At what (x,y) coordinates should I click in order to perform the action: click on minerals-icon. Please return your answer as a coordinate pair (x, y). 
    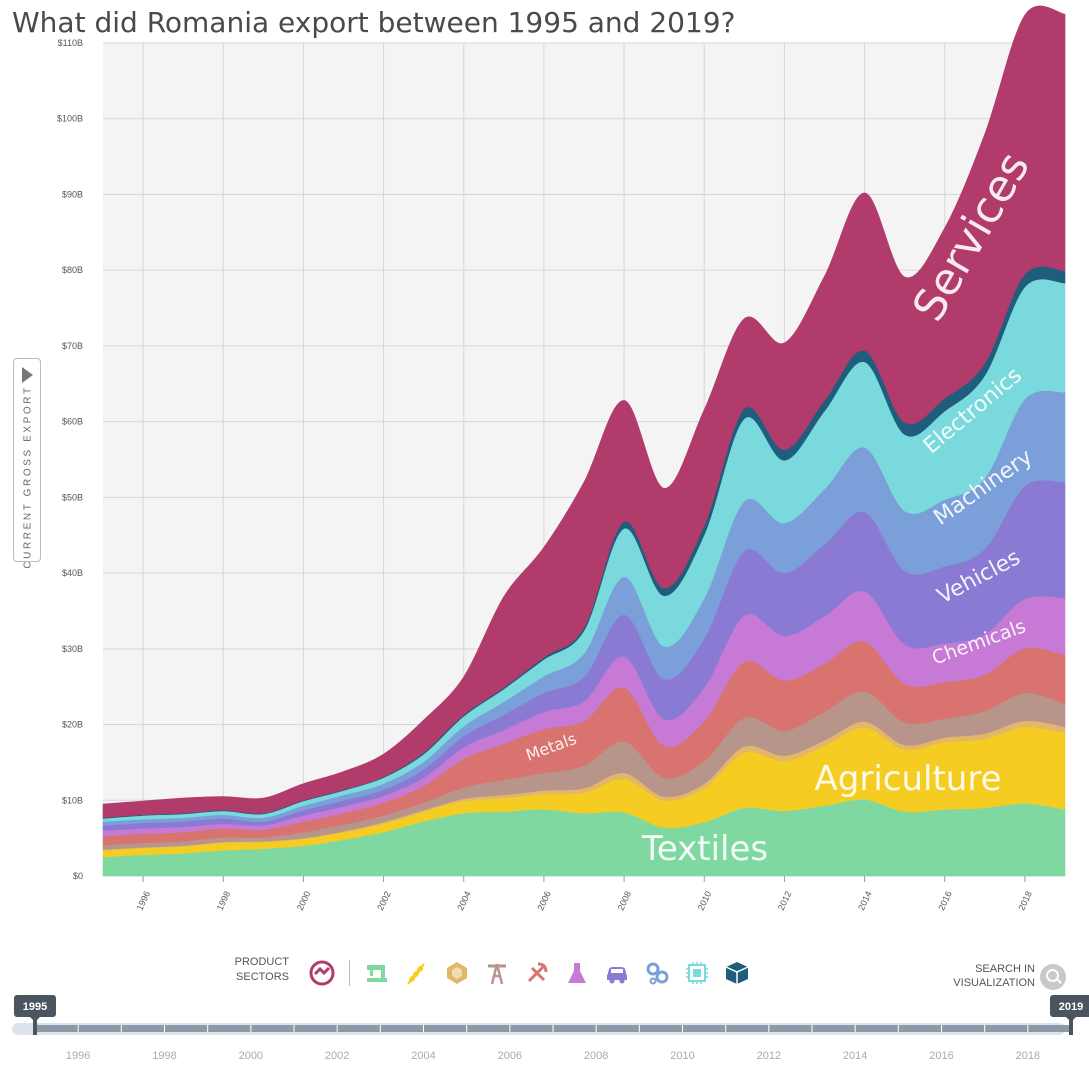
    Looking at the image, I should click on (497, 973).